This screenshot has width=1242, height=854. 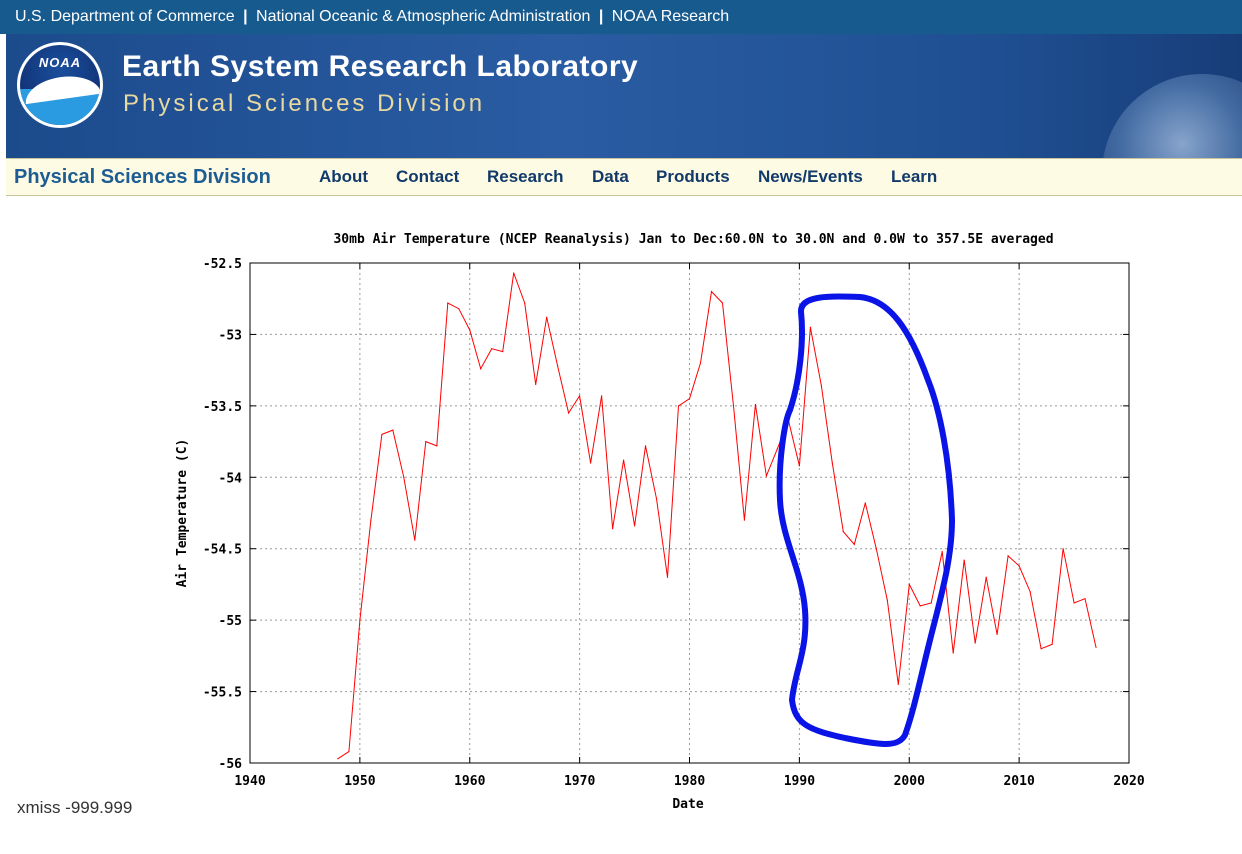 I want to click on y-tick-label: -55, so click(x=230, y=621).